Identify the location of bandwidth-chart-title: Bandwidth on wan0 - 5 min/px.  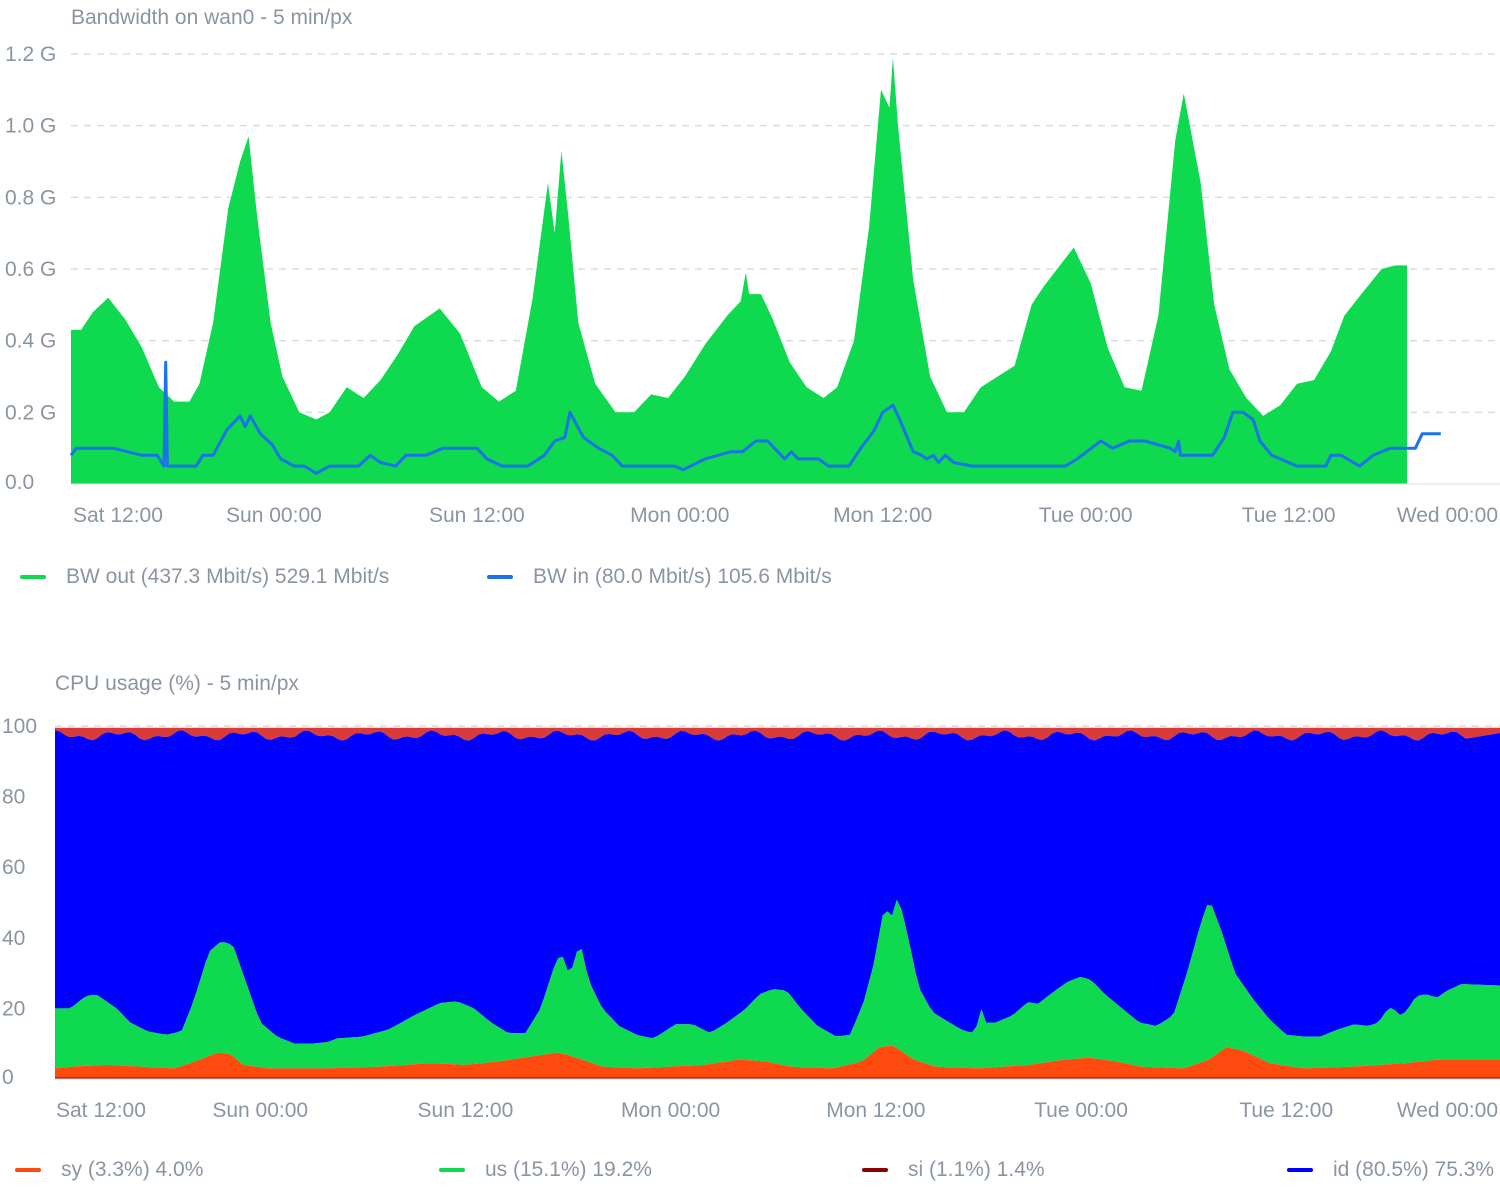
(212, 17).